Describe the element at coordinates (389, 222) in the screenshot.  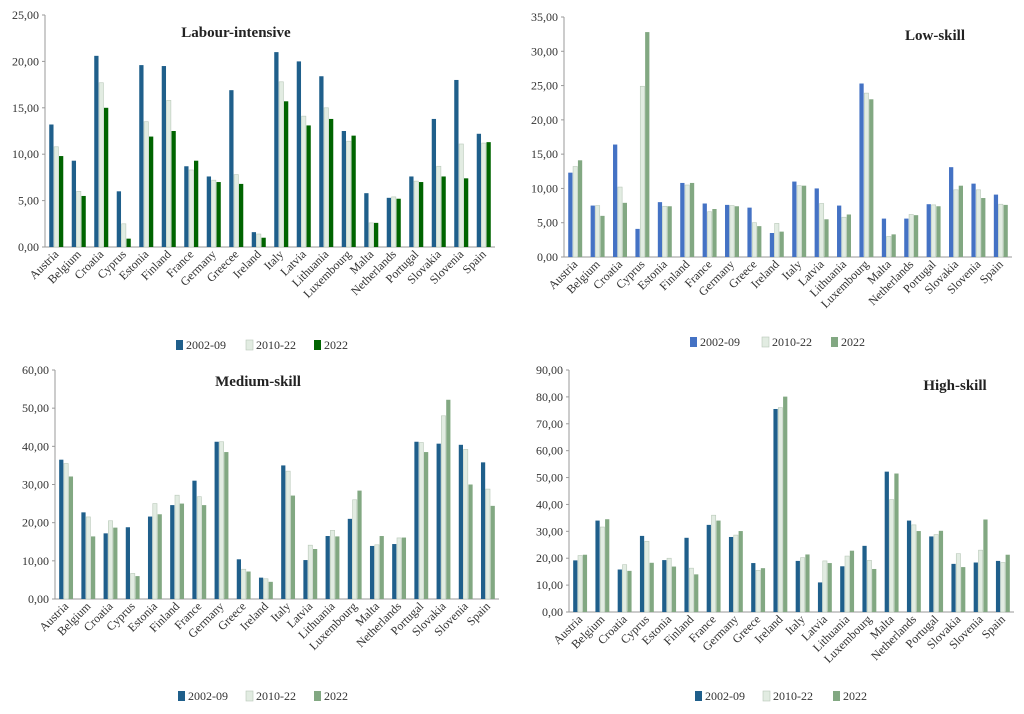
I see `bar-2002-09-netherlands` at that location.